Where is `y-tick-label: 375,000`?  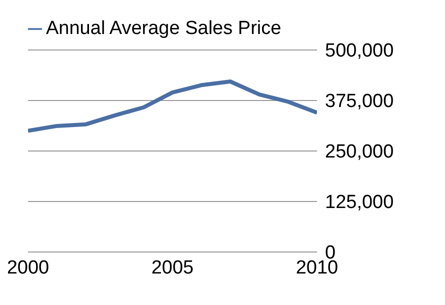
y-tick-label: 375,000 is located at coordinates (359, 101).